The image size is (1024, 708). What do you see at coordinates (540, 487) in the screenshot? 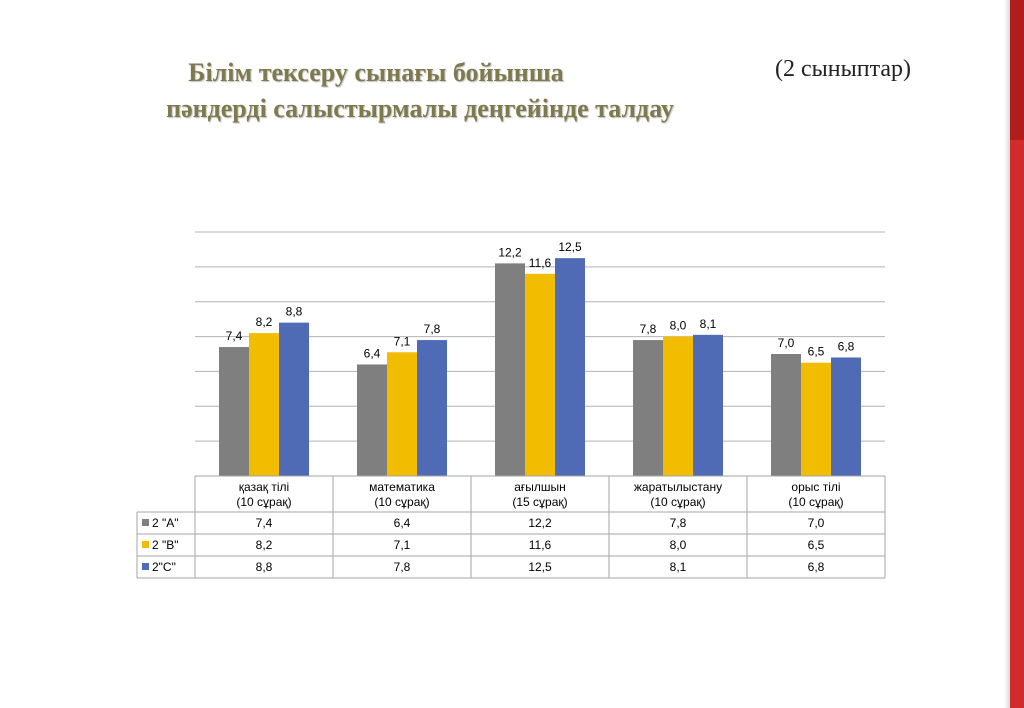
I see `category-label: ағылшын` at bounding box center [540, 487].